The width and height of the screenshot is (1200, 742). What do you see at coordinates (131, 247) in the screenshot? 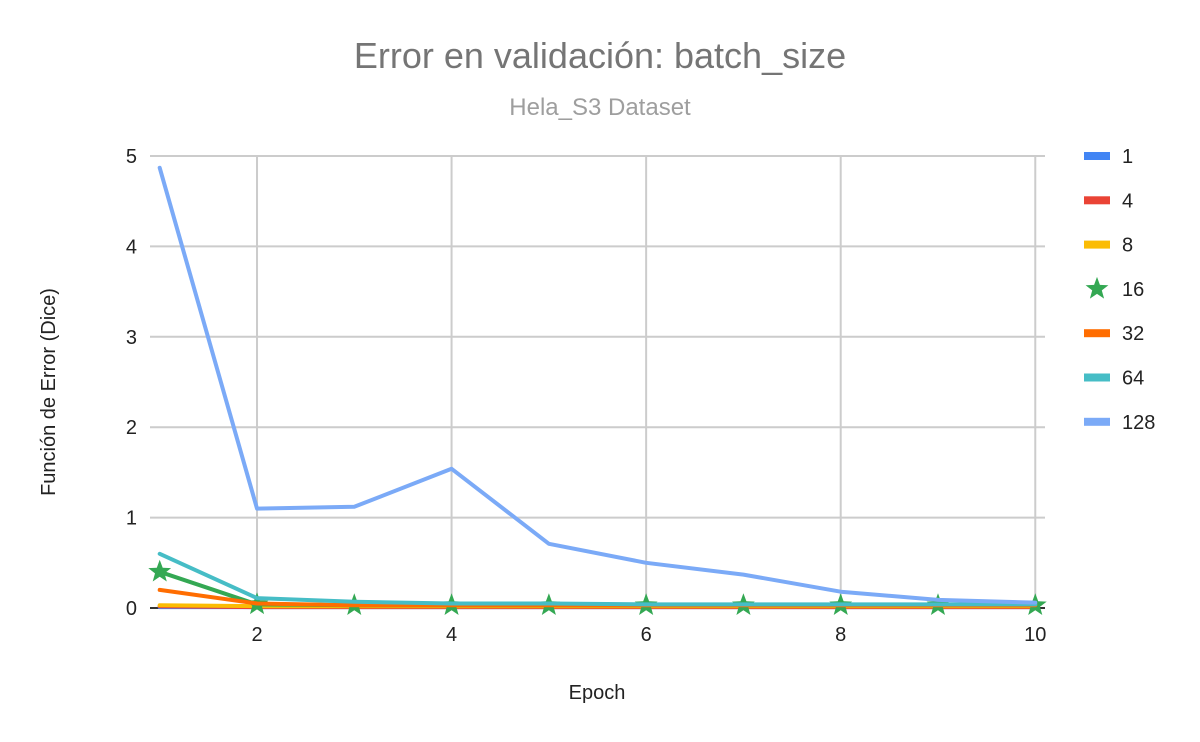
I see `y-tick-label: 4` at bounding box center [131, 247].